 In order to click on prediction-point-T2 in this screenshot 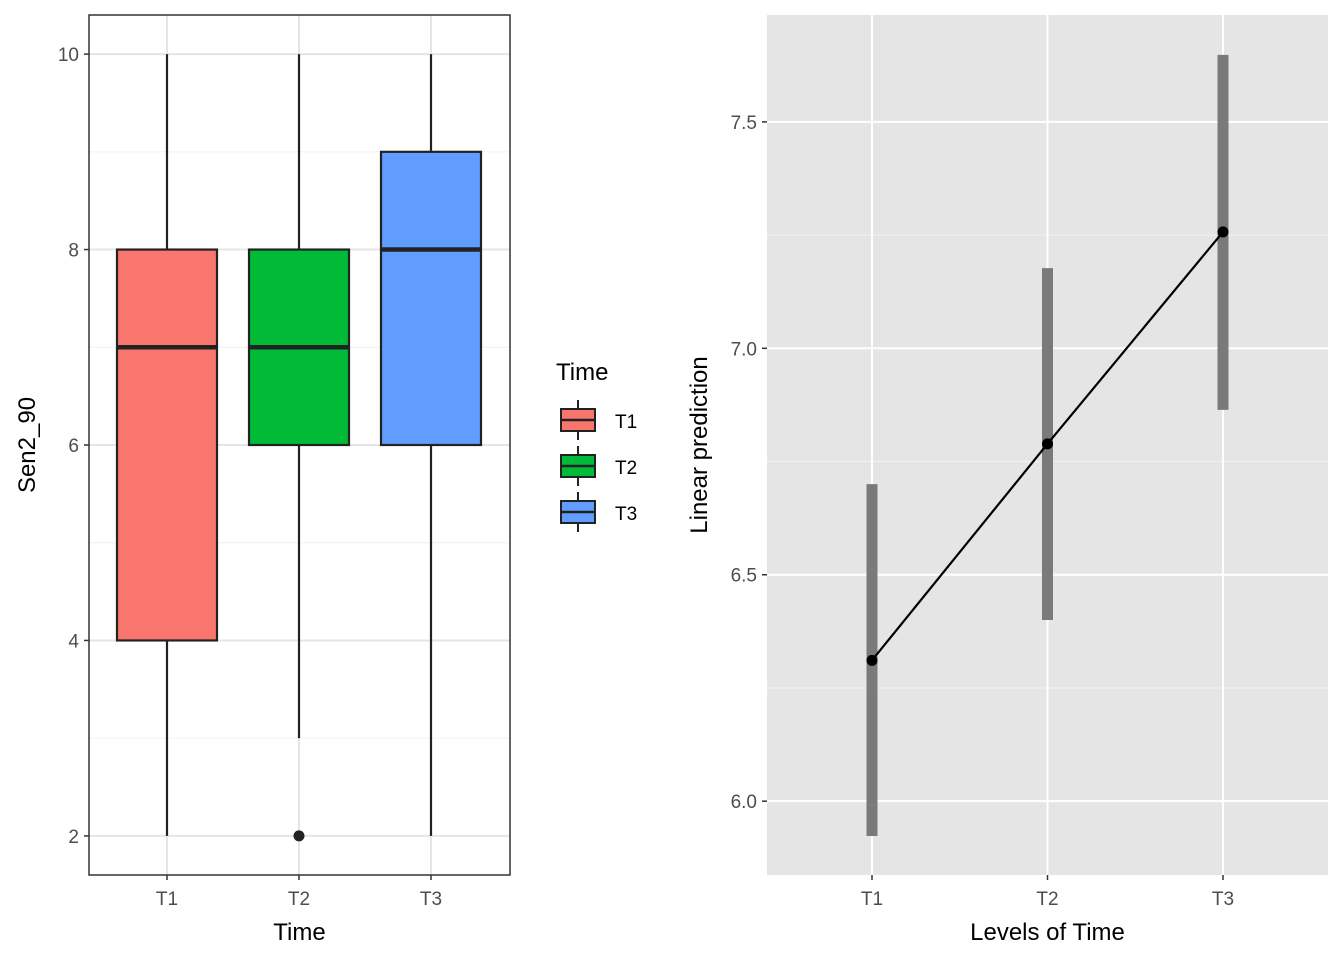, I will do `click(1047, 444)`.